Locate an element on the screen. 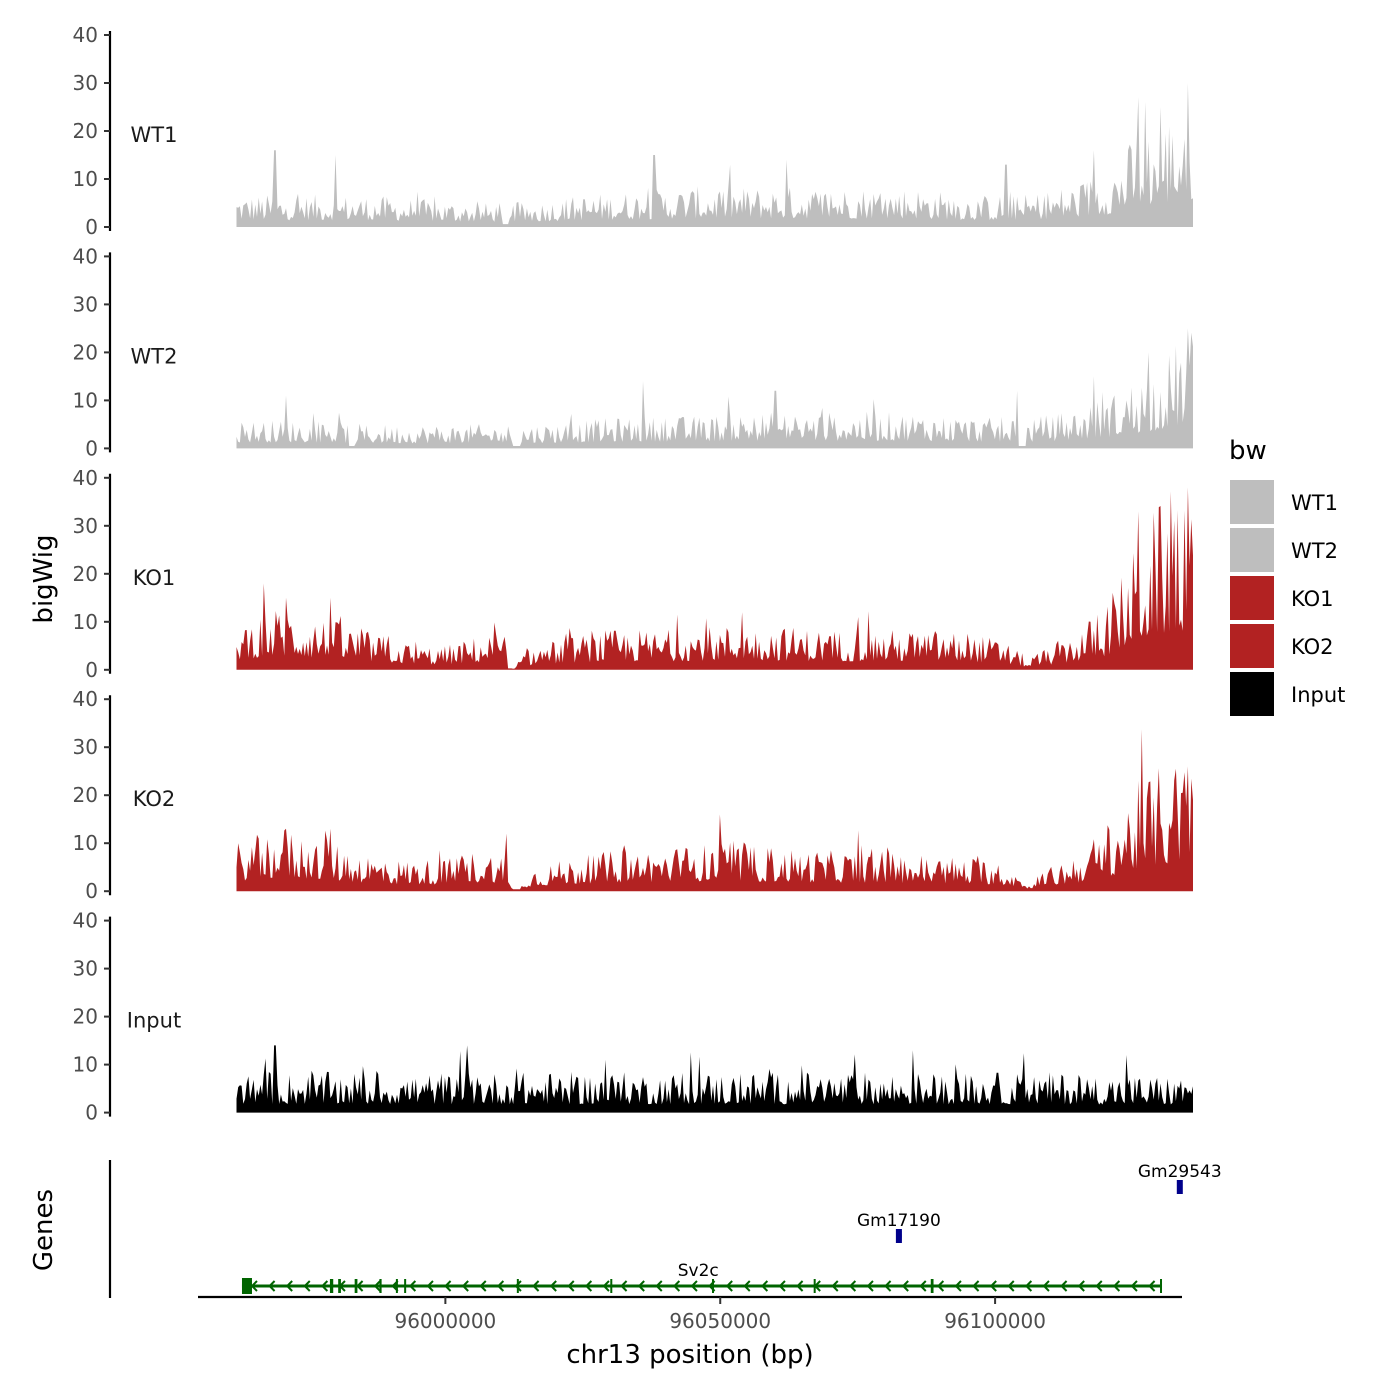 The width and height of the screenshot is (1400, 1400). track-panel-wt1: 0 10 20 30 40 WT1 is located at coordinates (633, 131).